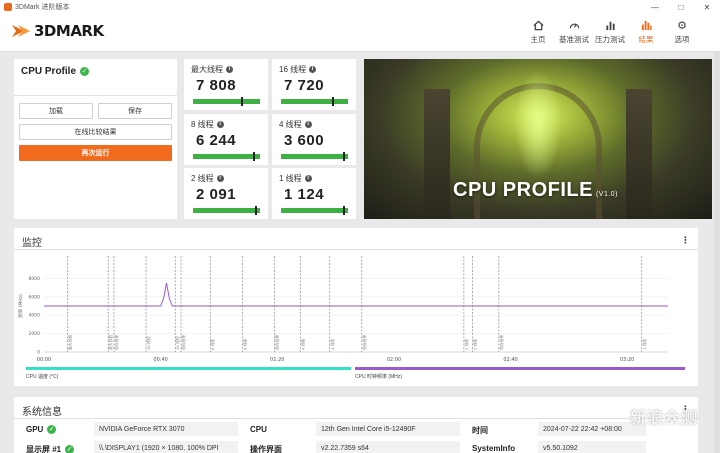 This screenshot has height=453, width=720. What do you see at coordinates (655, 7) in the screenshot?
I see `minimize-icon: —` at bounding box center [655, 7].